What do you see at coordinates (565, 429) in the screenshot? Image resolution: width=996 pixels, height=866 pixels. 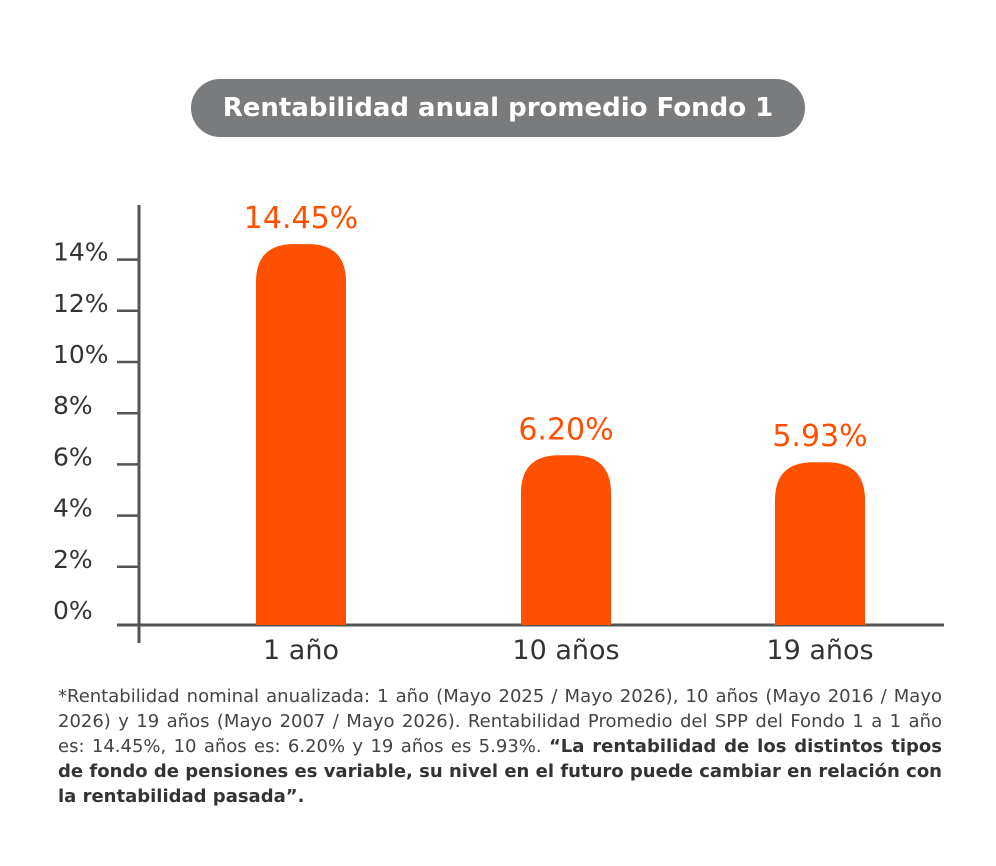 I see `bar-value-label: 6.20%` at bounding box center [565, 429].